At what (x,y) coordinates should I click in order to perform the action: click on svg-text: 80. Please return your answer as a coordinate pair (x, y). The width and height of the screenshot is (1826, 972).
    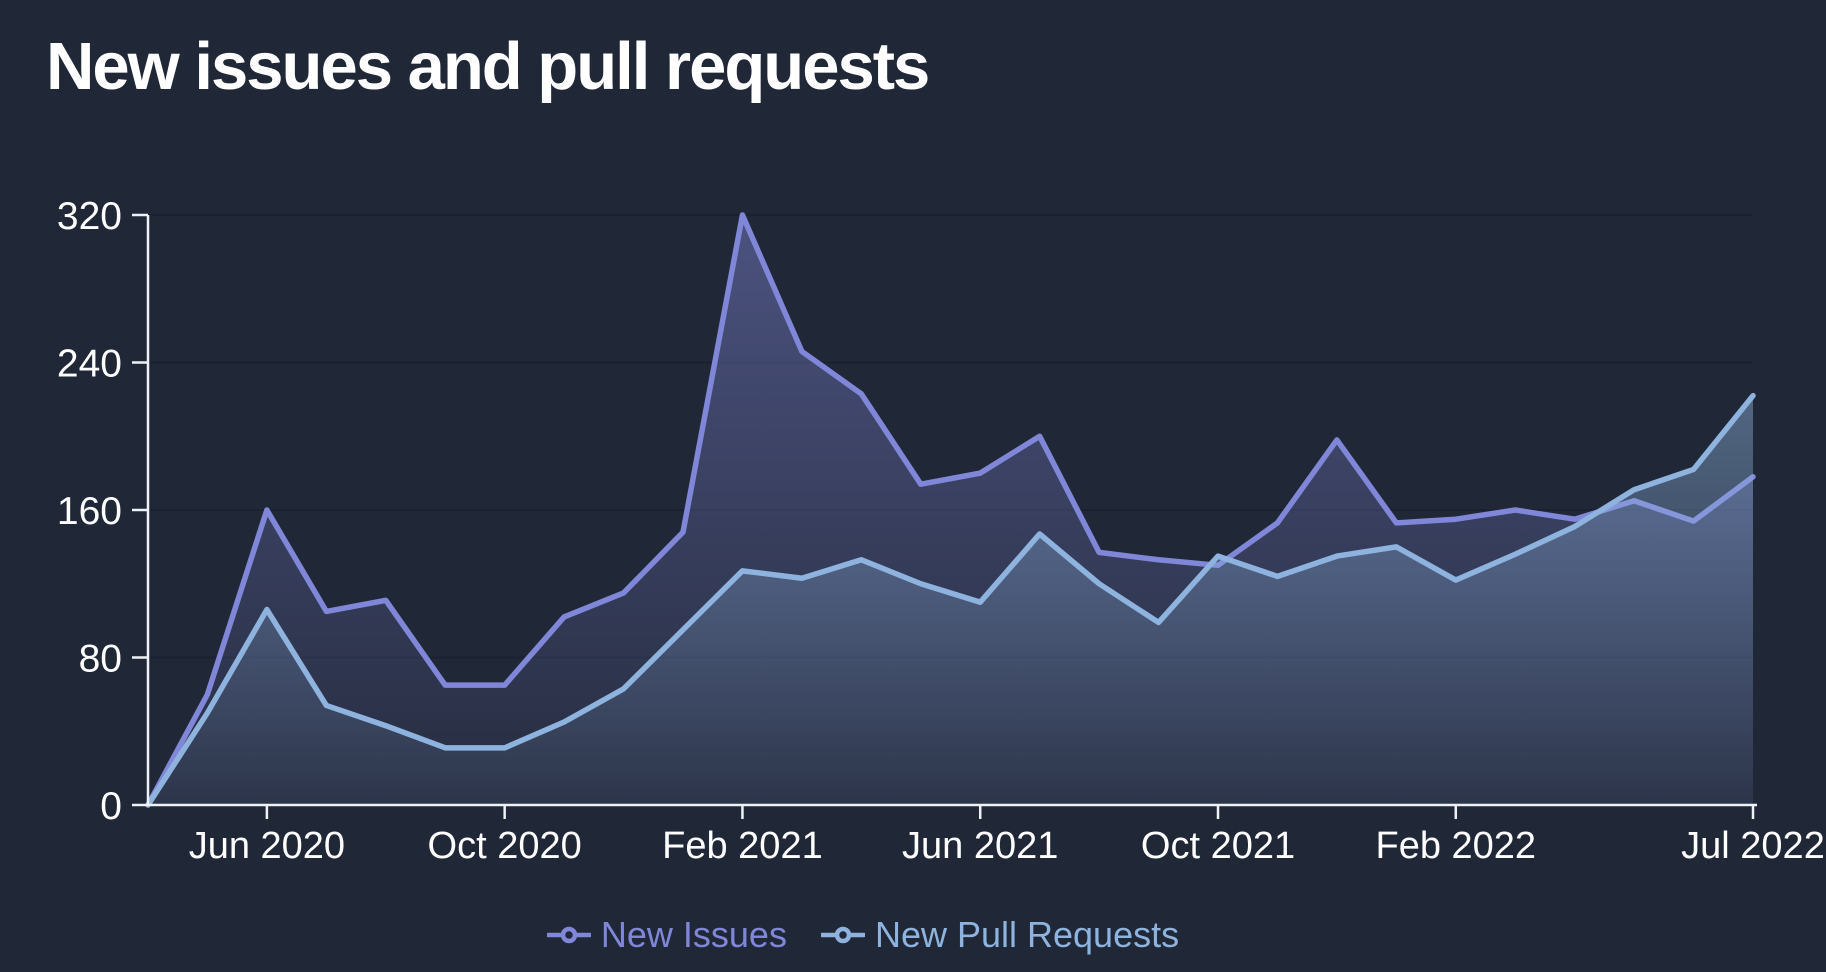
    Looking at the image, I should click on (100, 659).